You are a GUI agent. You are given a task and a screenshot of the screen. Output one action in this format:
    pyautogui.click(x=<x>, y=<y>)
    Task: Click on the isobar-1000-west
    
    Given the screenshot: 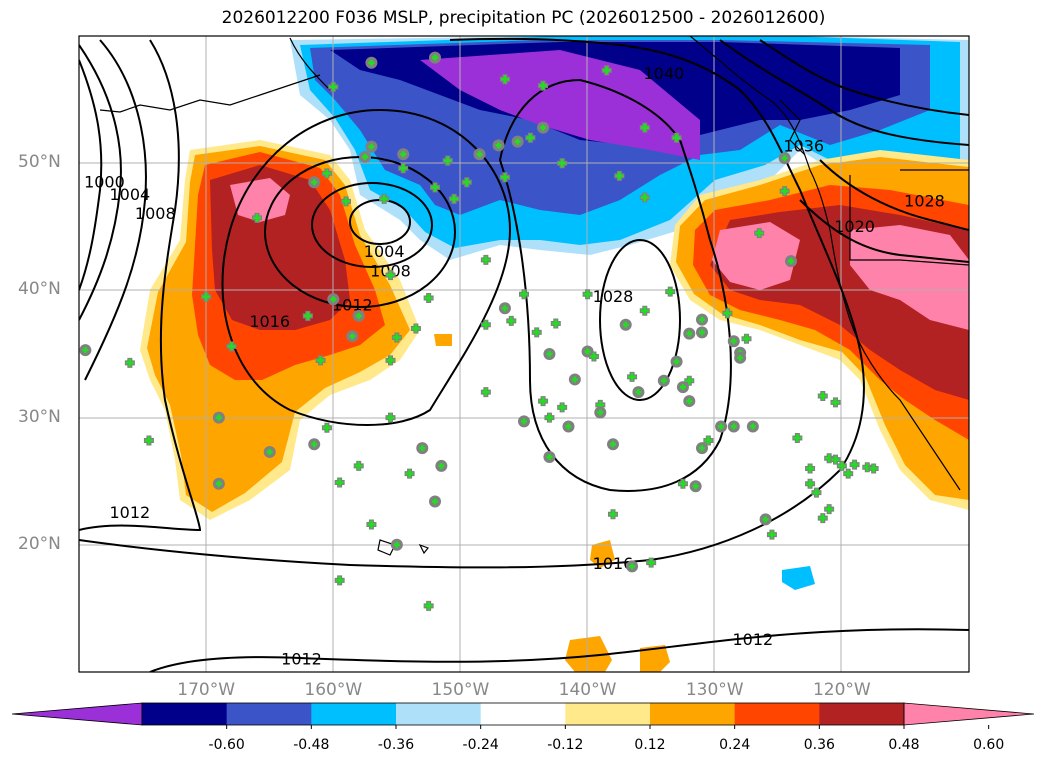 What is the action you would take?
    pyautogui.click(x=91, y=175)
    